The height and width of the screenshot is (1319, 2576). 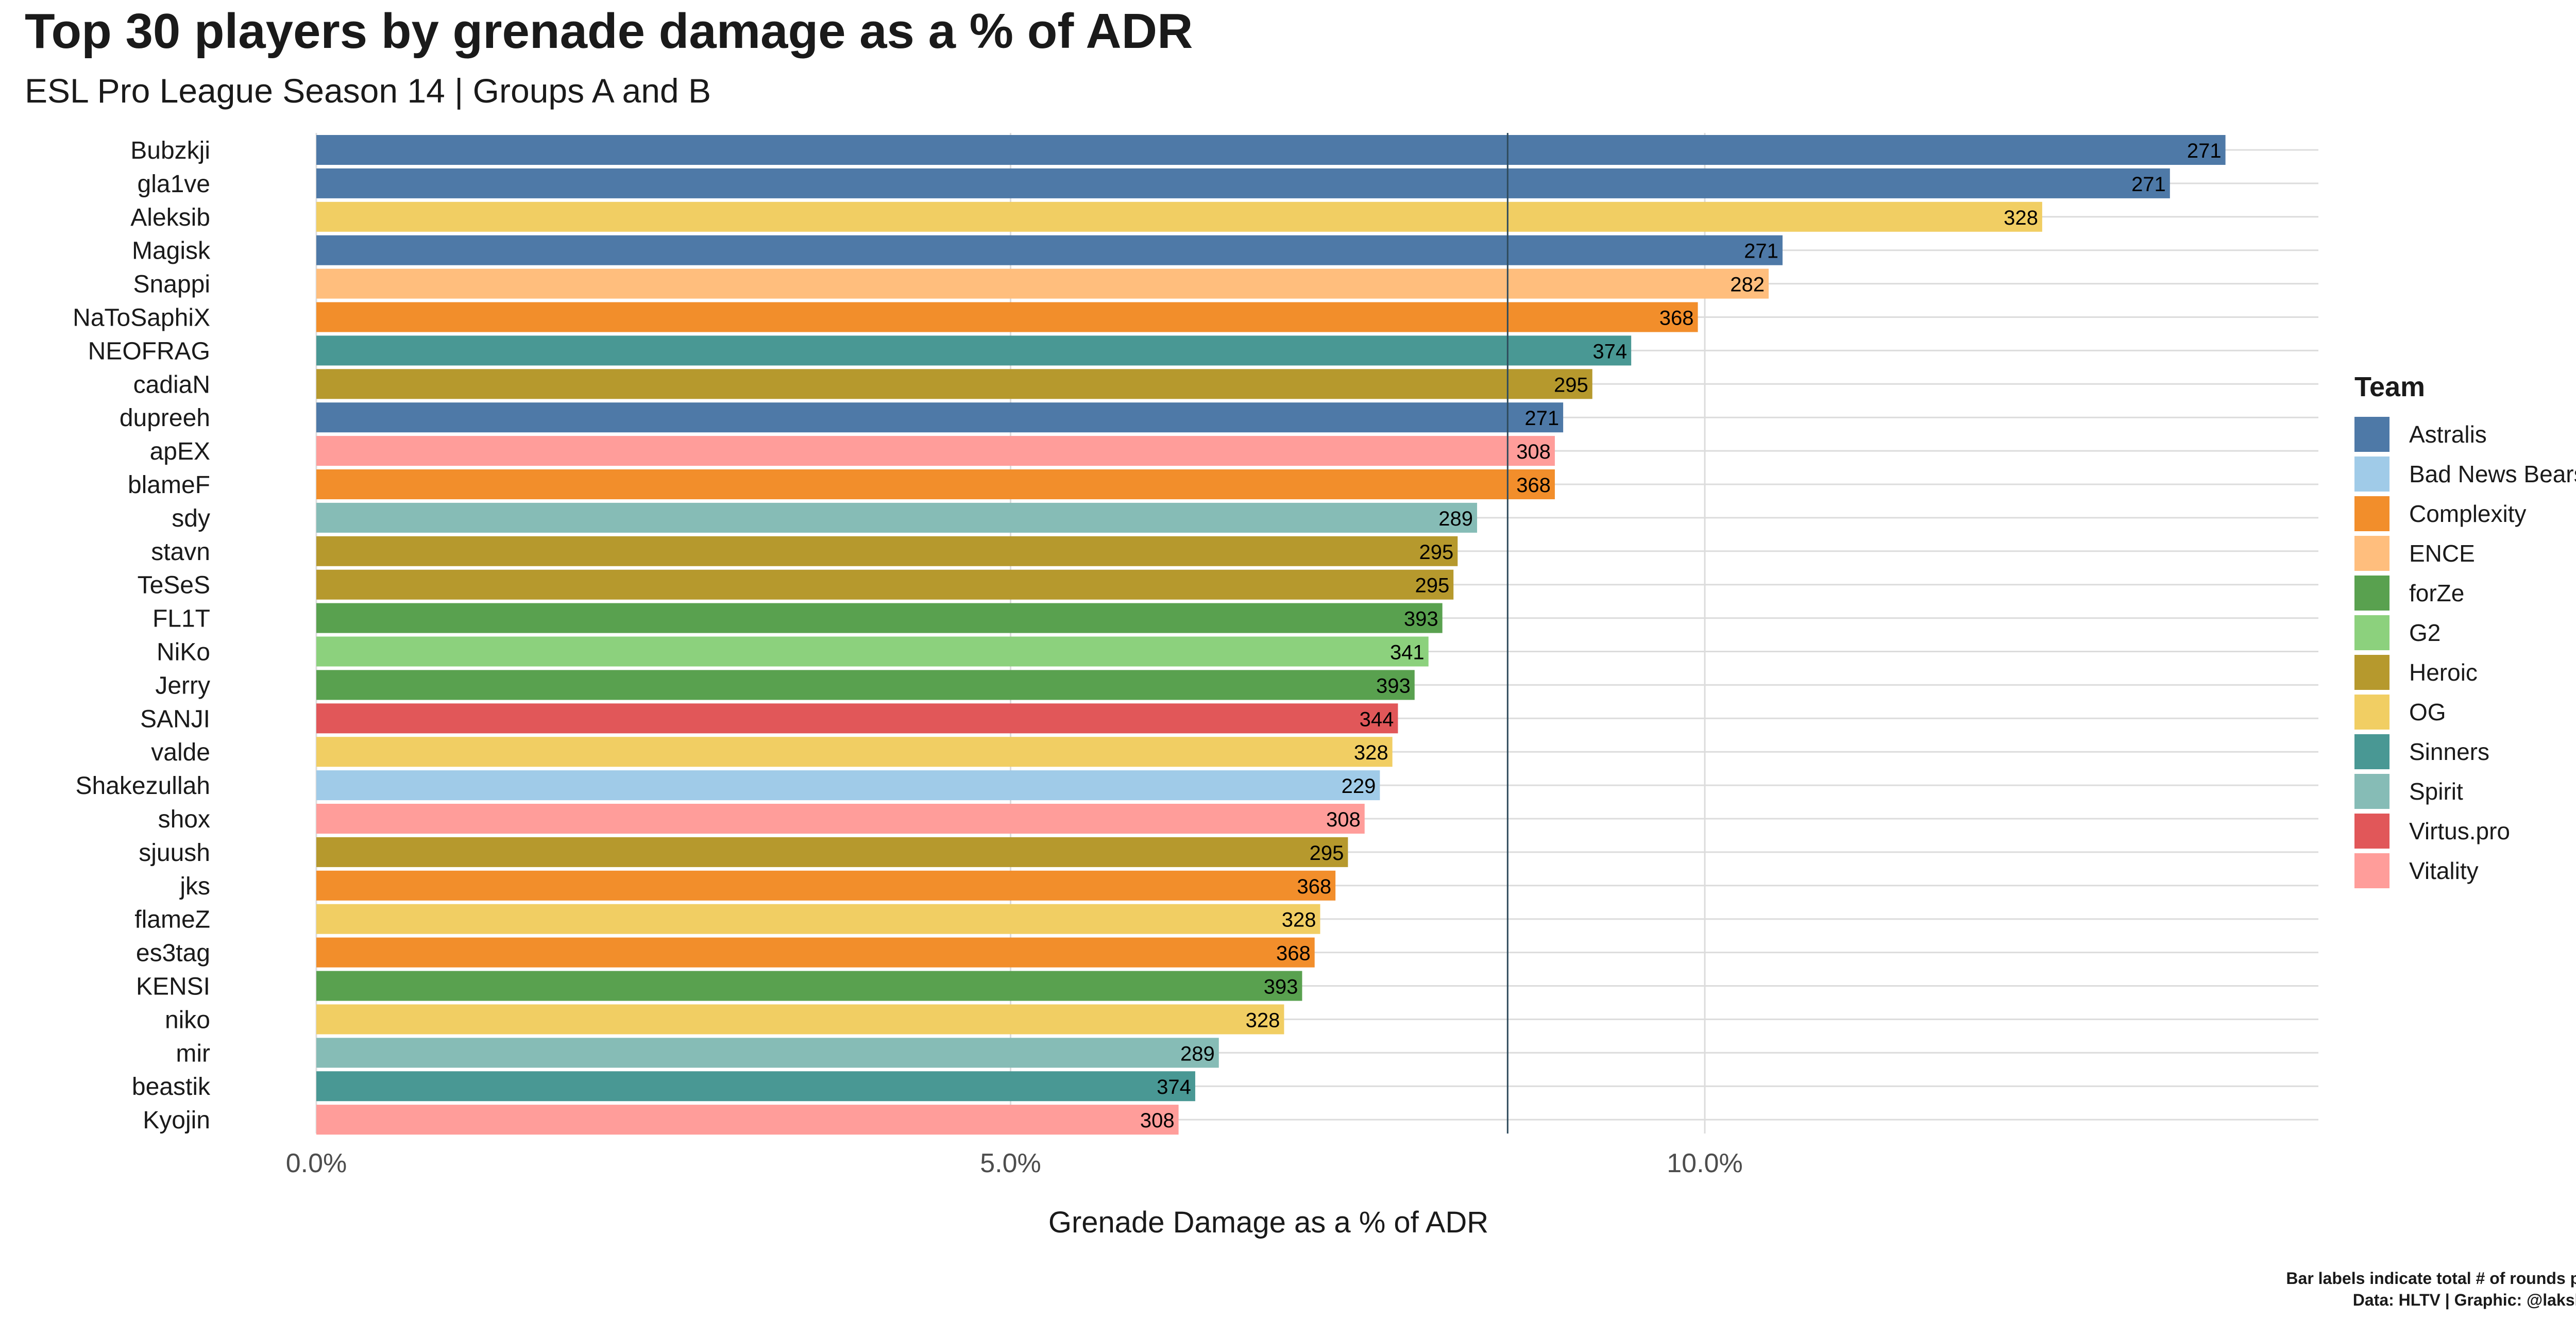 What do you see at coordinates (2465, 751) in the screenshot?
I see `legend-item: Sinners` at bounding box center [2465, 751].